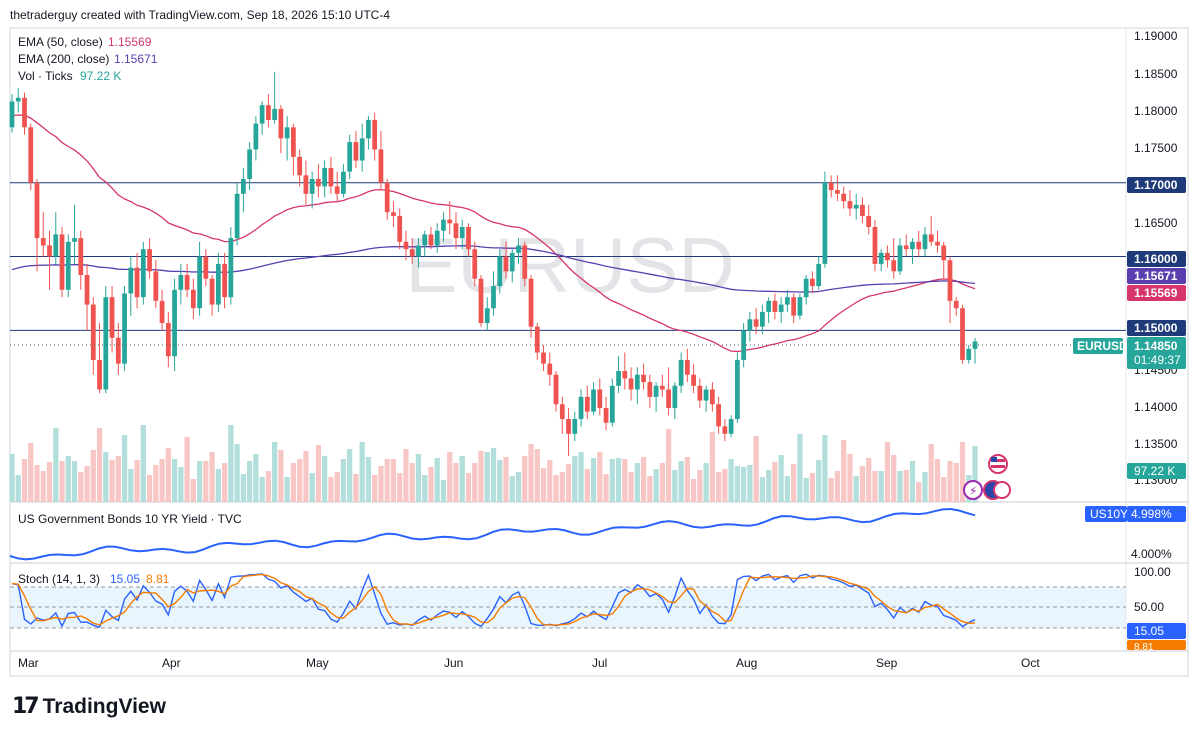  What do you see at coordinates (529, 663) in the screenshot?
I see `time-axis: Mar Apr May Jun Jul Aug Sep Oct` at bounding box center [529, 663].